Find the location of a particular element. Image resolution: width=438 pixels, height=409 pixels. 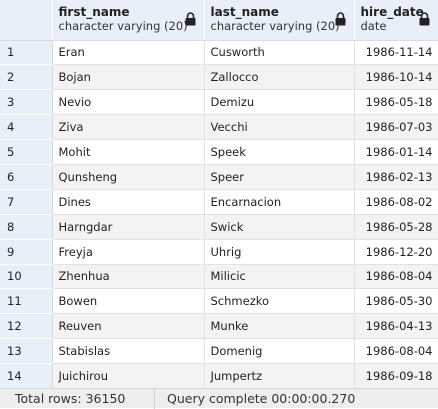

row-number: 4 is located at coordinates (26, 127).